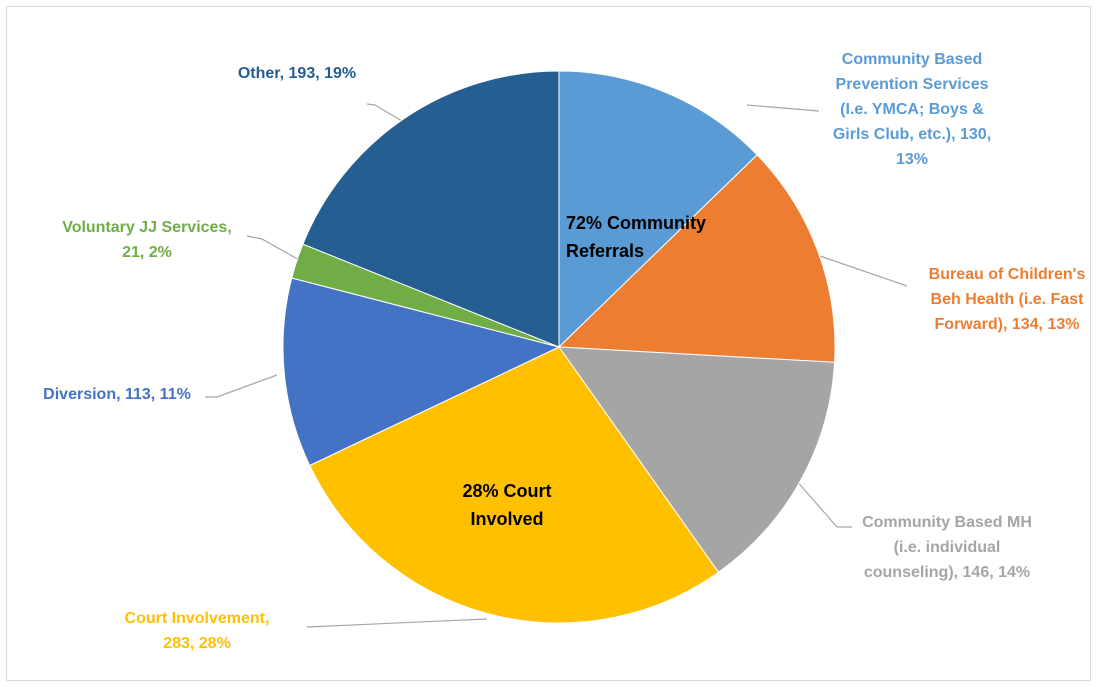 This screenshot has width=1097, height=687. I want to click on slice-label-line: Girls Club, etc.), 130,, so click(912, 134).